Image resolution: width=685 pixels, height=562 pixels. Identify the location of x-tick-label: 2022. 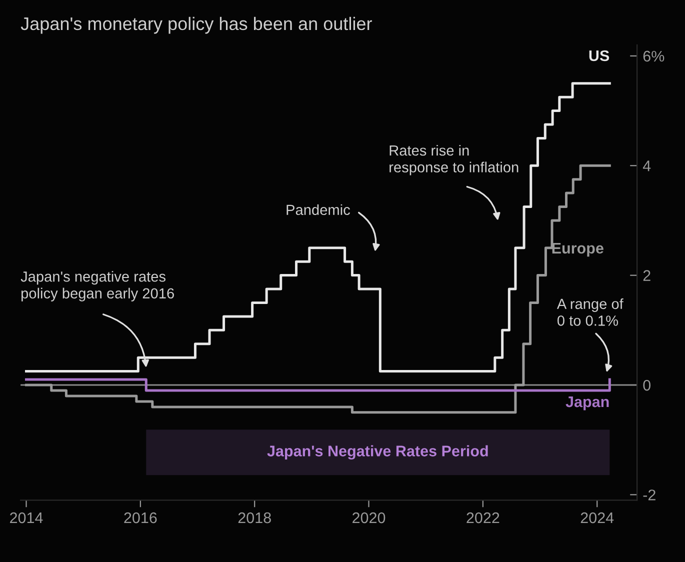
(483, 518).